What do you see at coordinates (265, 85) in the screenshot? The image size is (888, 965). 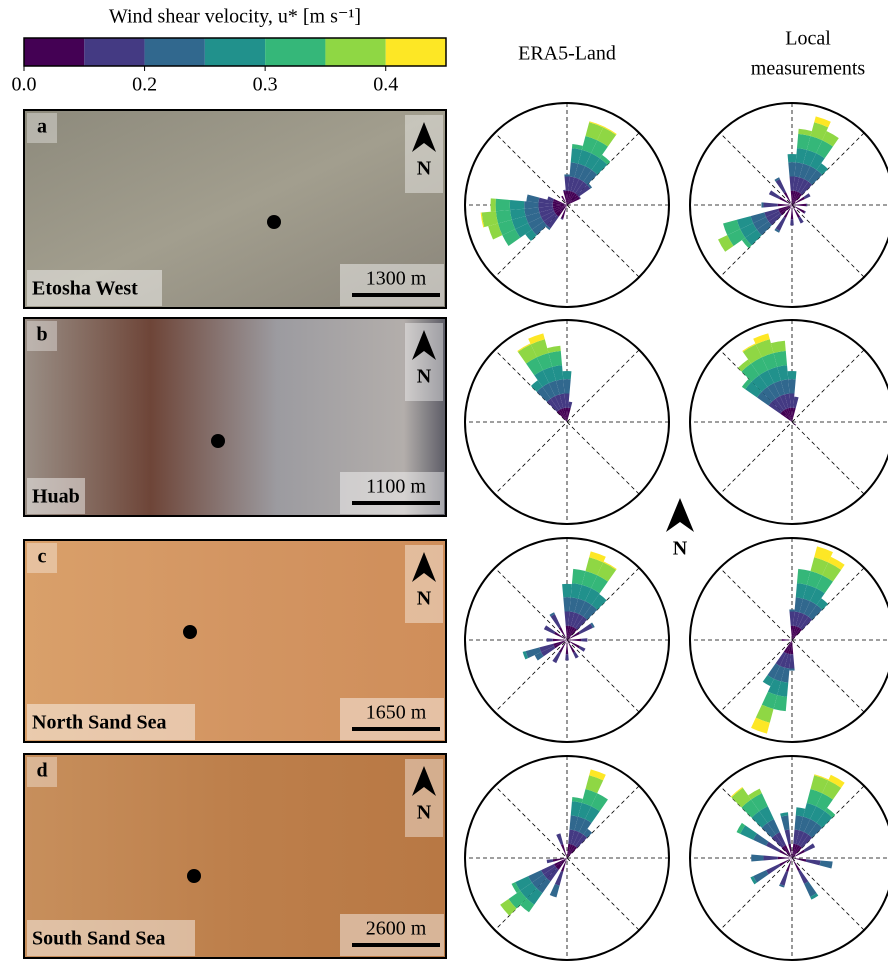 I see `colorbar-tick-label: 0.3` at bounding box center [265, 85].